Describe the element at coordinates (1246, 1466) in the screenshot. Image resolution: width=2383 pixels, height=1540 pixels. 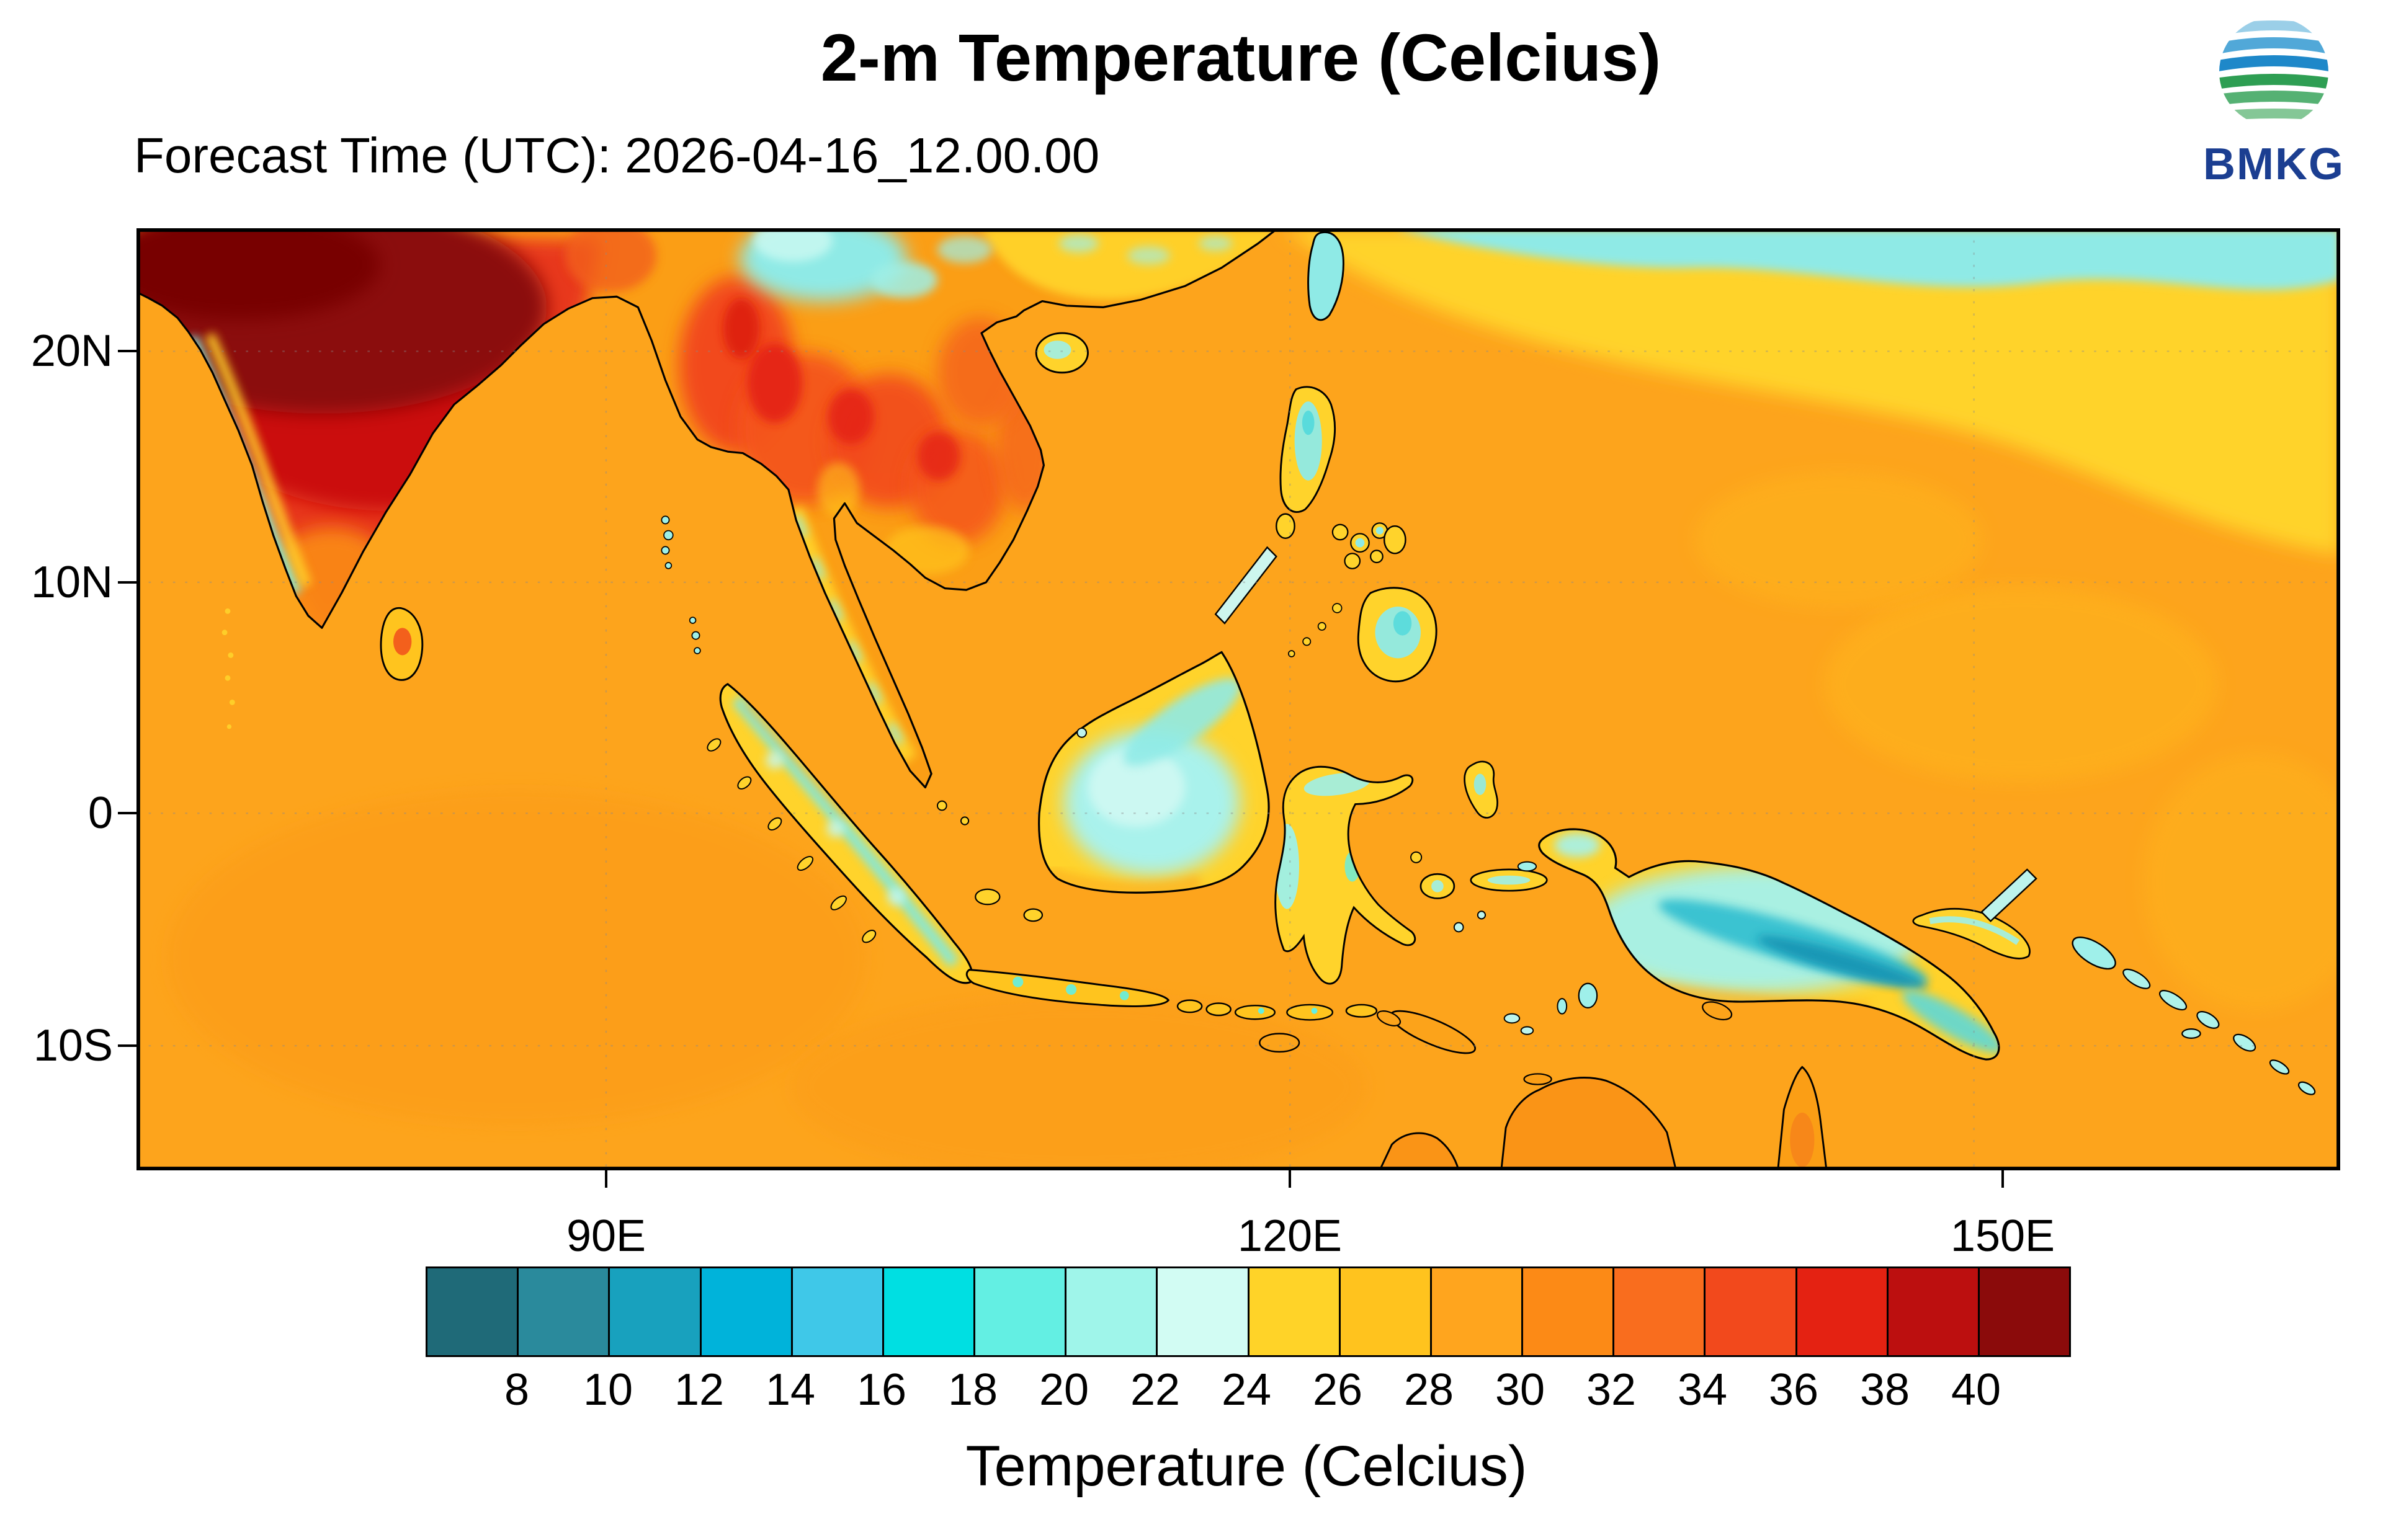
I see `colorbar-title: Temperature (Celcius)` at that location.